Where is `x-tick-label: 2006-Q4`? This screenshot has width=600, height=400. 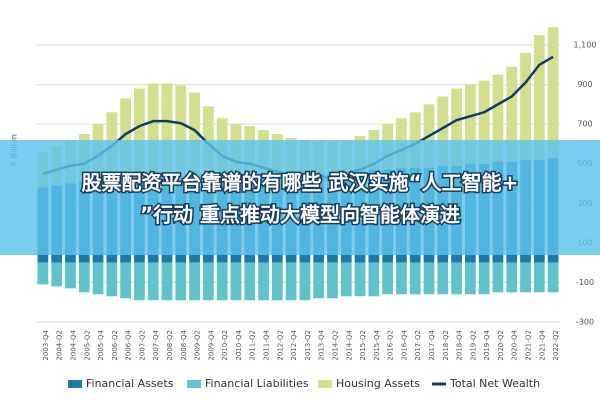 x-tick-label: 2006-Q4 is located at coordinates (129, 344).